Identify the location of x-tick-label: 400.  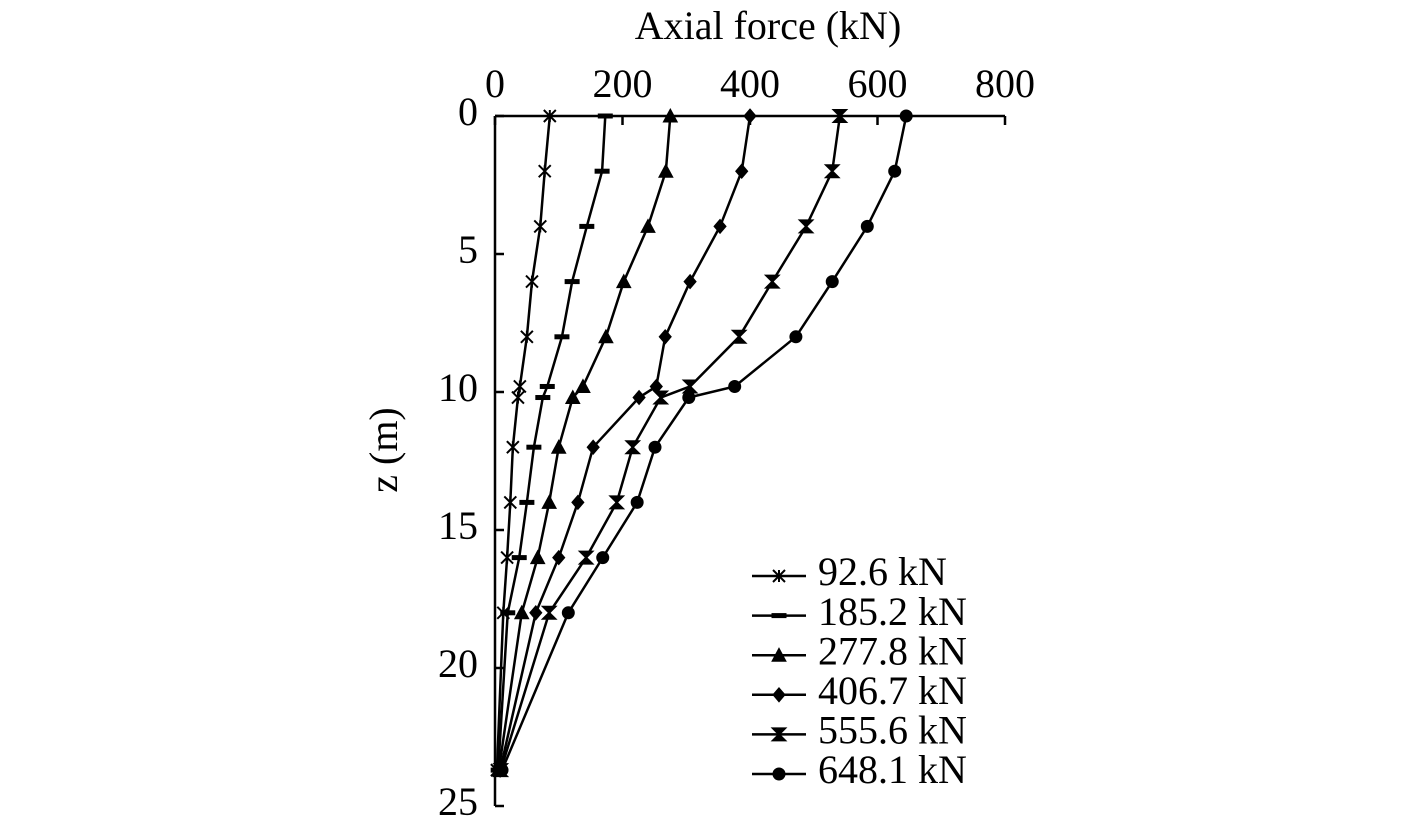
(750, 83).